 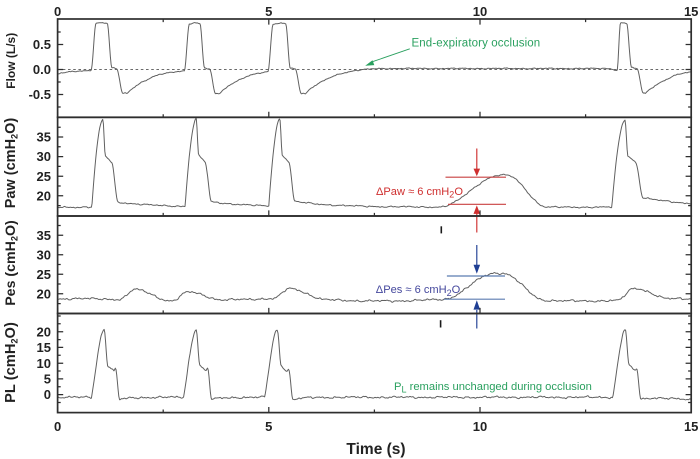 I want to click on svg-text: Time (s), so click(x=375, y=449).